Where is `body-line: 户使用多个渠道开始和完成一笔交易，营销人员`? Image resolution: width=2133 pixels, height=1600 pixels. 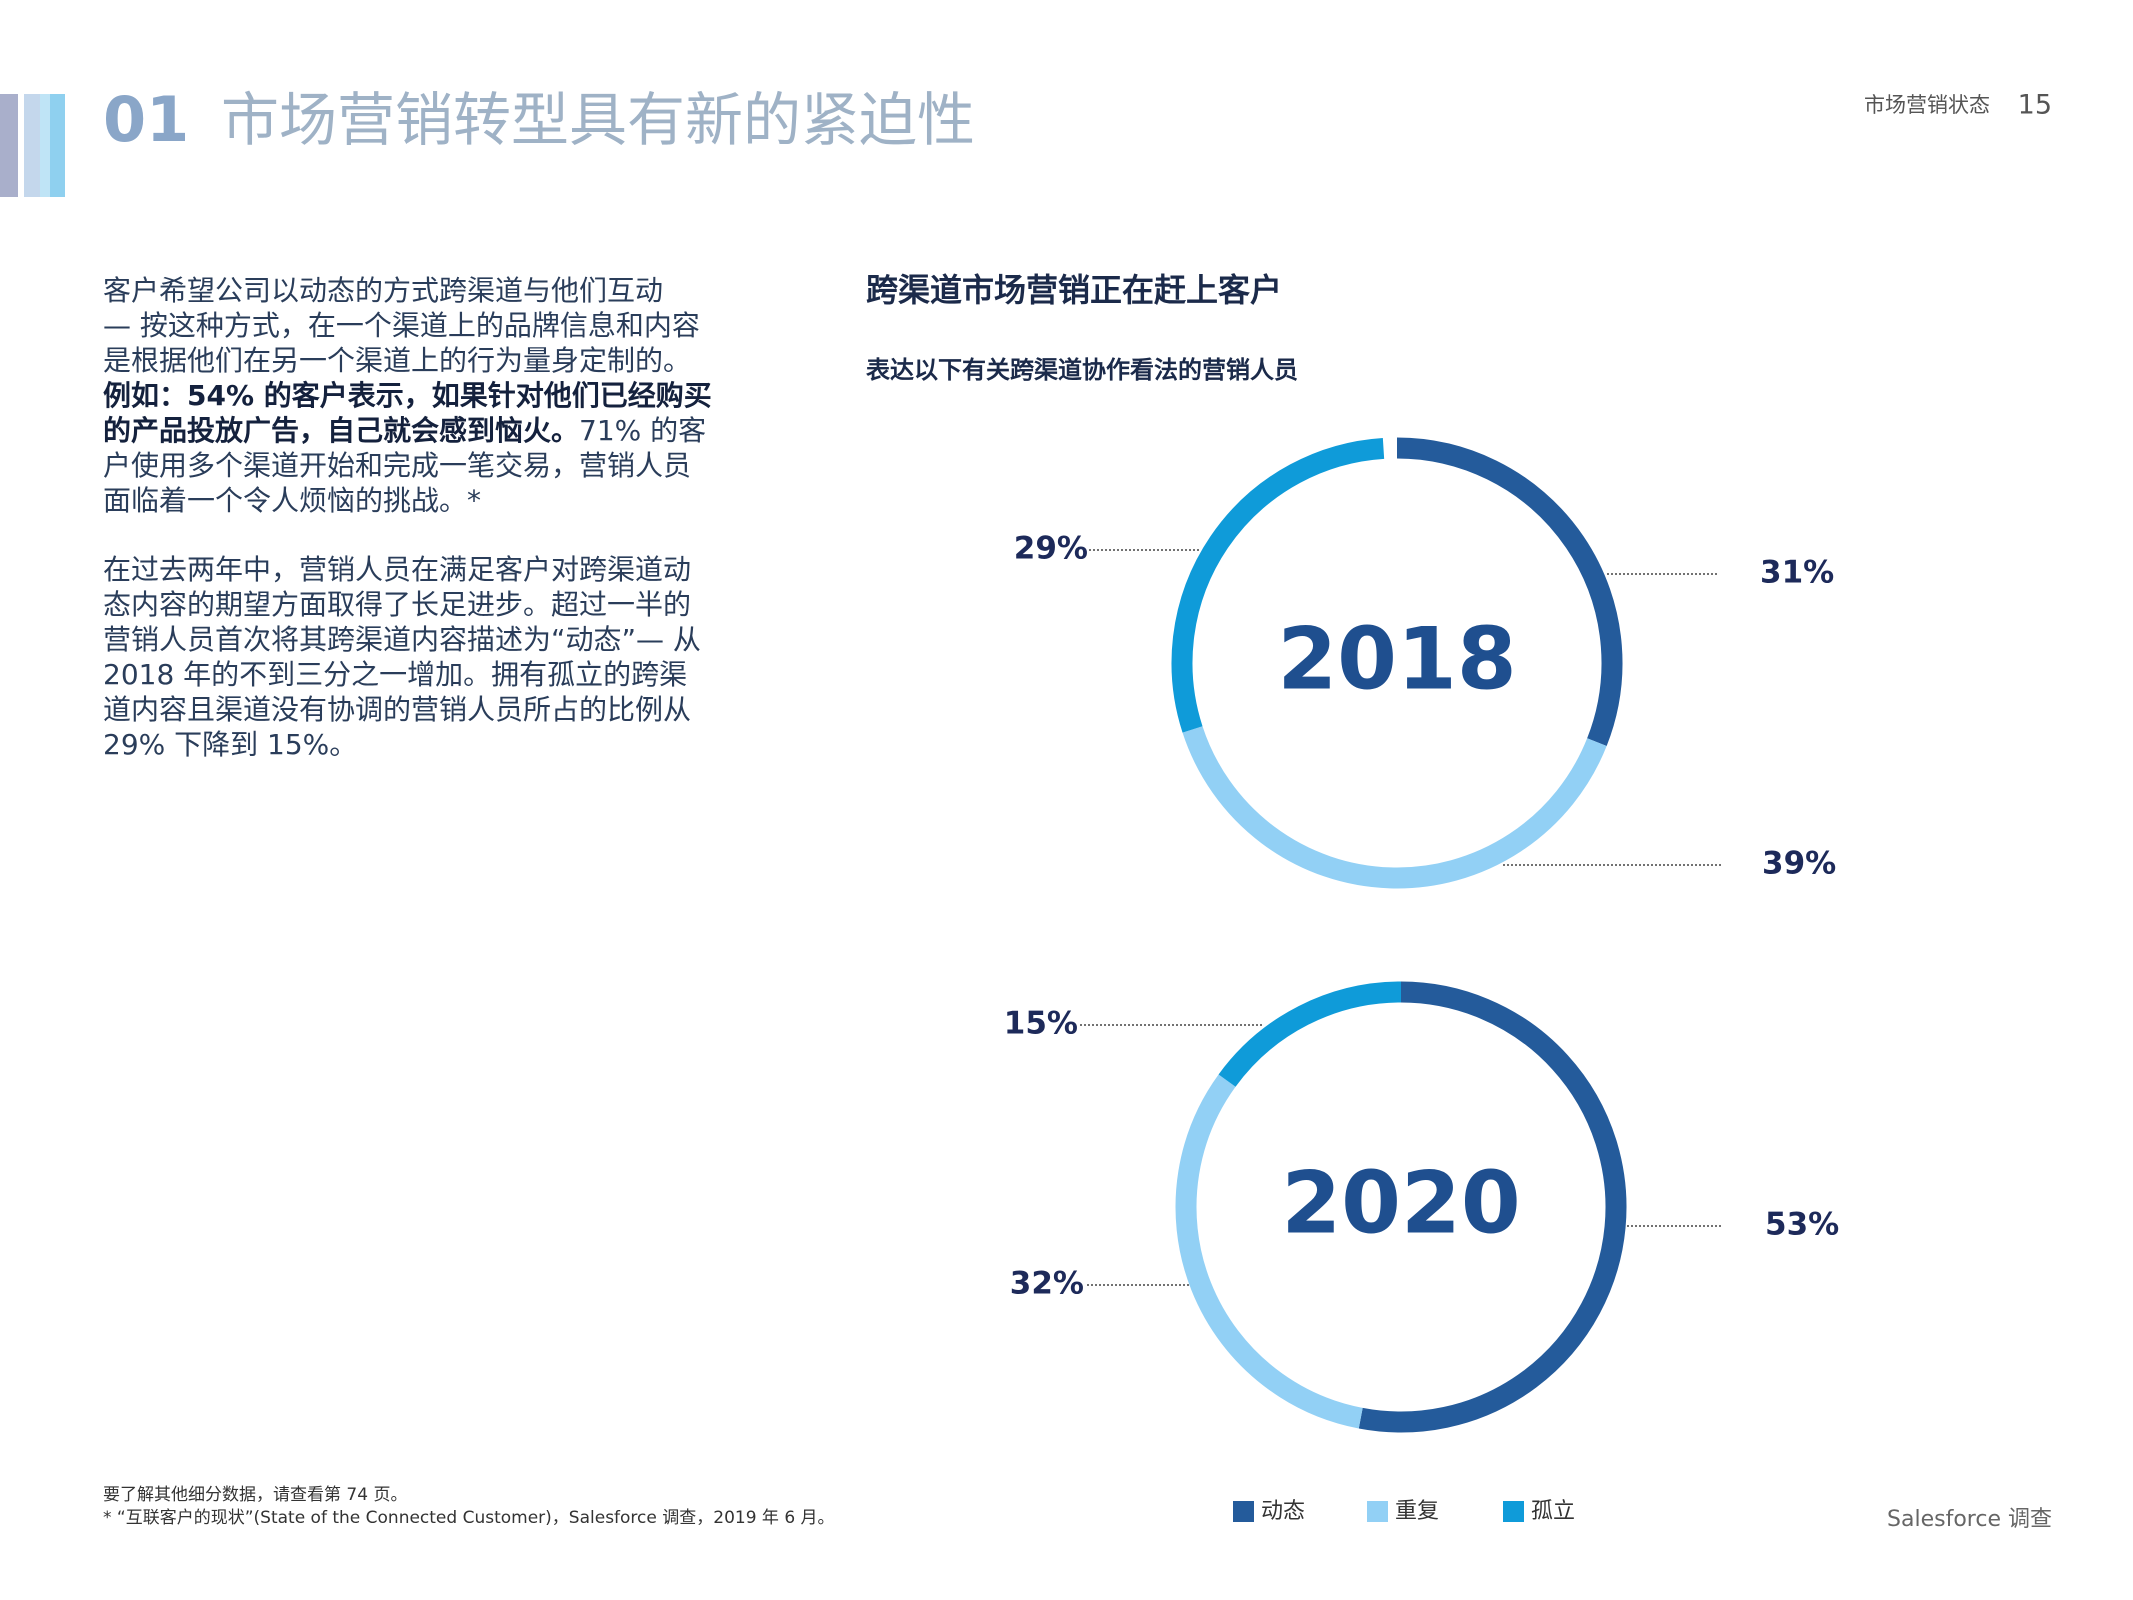 body-line: 户使用多个渠道开始和完成一笔交易，营销人员 is located at coordinates (397, 465).